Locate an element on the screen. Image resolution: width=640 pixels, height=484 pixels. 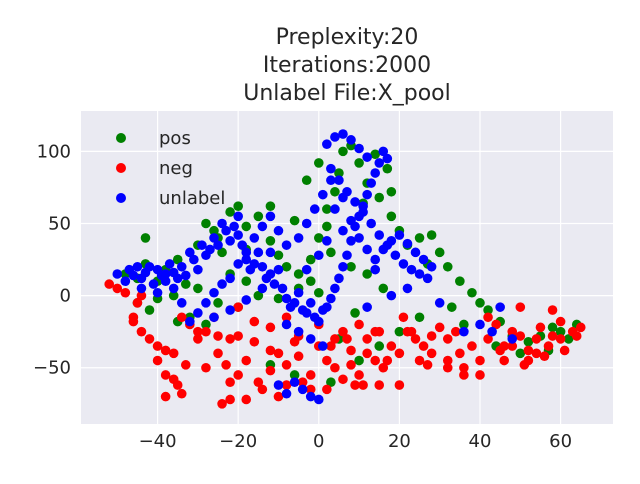
x-tick-labels: −40 −20 0 20 40 60 is located at coordinates (355, 441).